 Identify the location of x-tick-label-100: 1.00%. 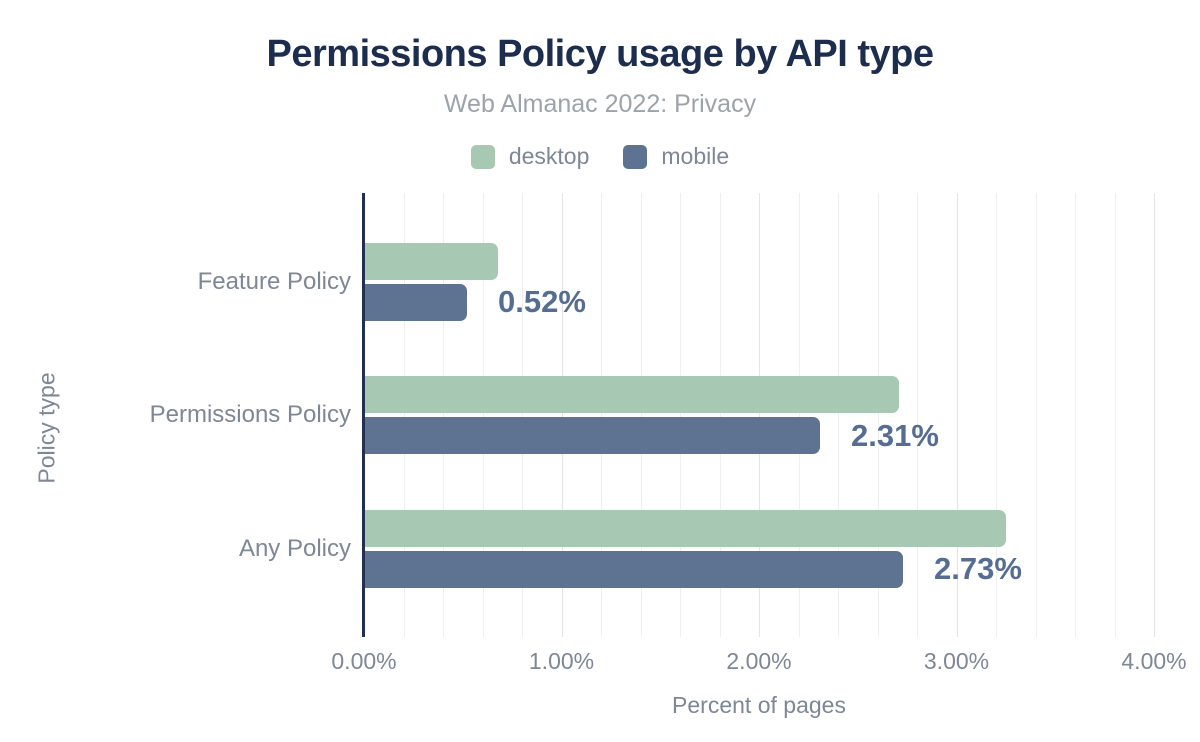
(561, 661).